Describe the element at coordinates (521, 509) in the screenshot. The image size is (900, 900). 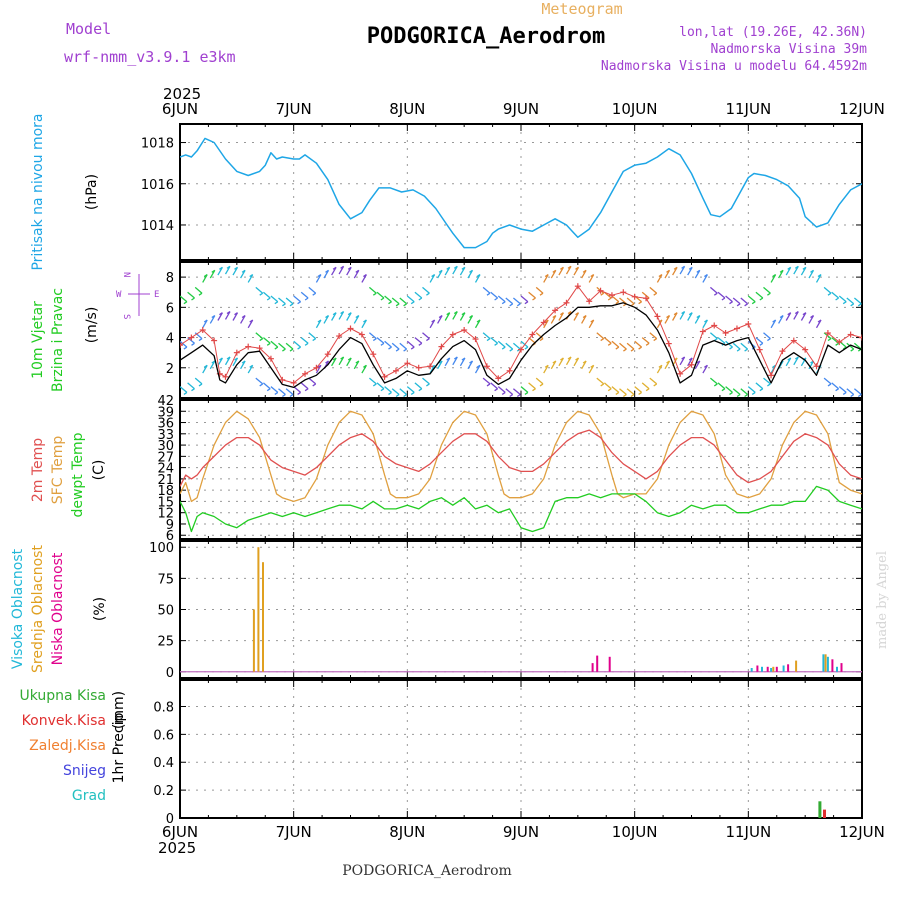
I see `dewpoint-line` at that location.